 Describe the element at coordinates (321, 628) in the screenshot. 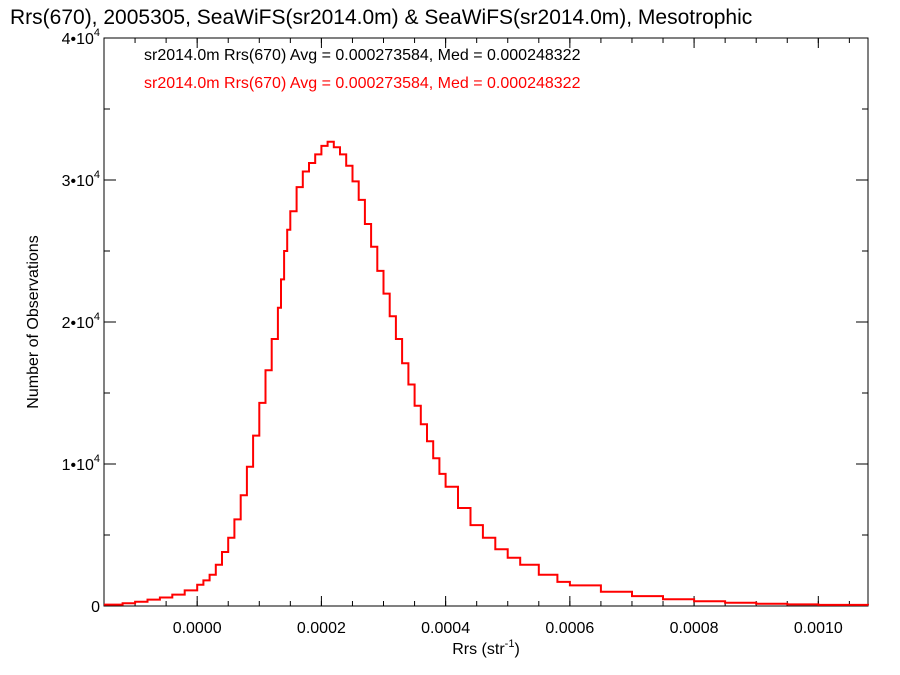

I see `x-tick-label: 0.0002` at that location.